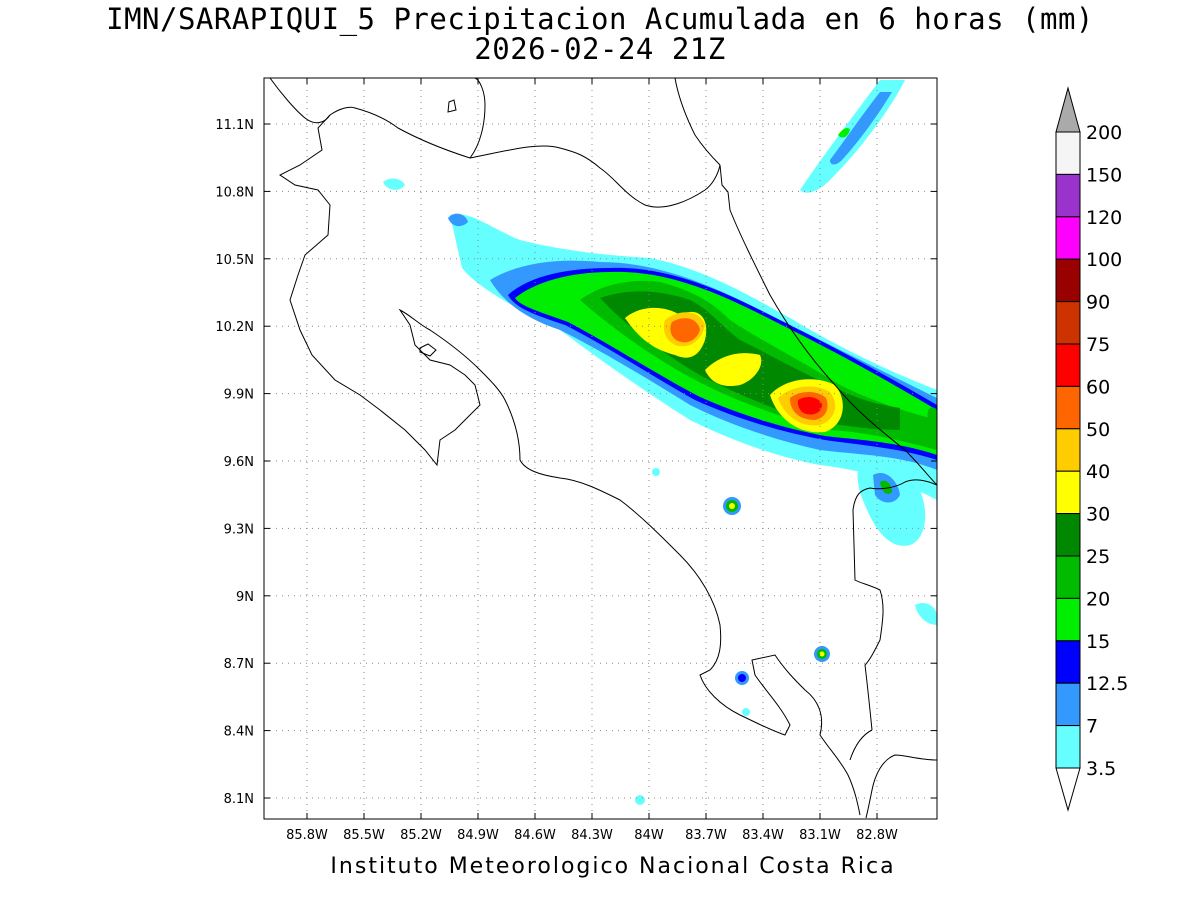 This screenshot has width=1200, height=900. Describe the element at coordinates (239, 529) in the screenshot. I see `y-tick-label: 9.3N` at that location.